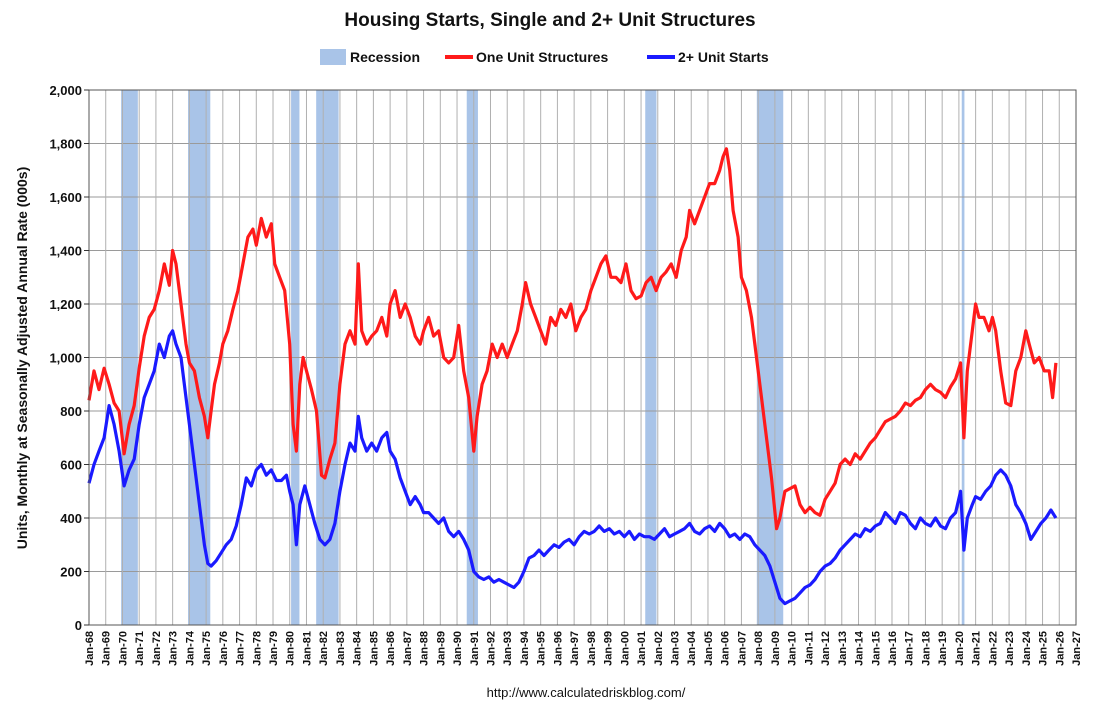 The image size is (1100, 709). What do you see at coordinates (1060, 648) in the screenshot?
I see `x-tick-label: Jan-26` at bounding box center [1060, 648].